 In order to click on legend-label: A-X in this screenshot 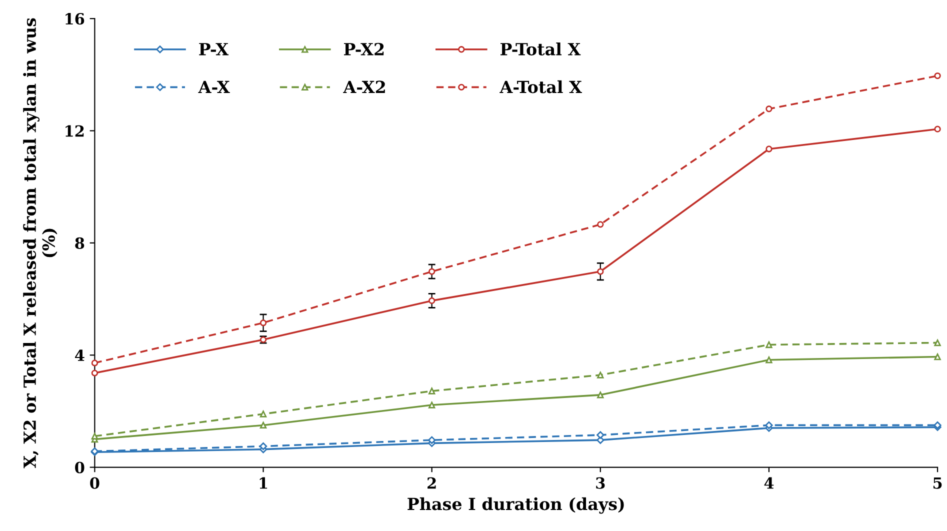, I will do `click(214, 87)`.